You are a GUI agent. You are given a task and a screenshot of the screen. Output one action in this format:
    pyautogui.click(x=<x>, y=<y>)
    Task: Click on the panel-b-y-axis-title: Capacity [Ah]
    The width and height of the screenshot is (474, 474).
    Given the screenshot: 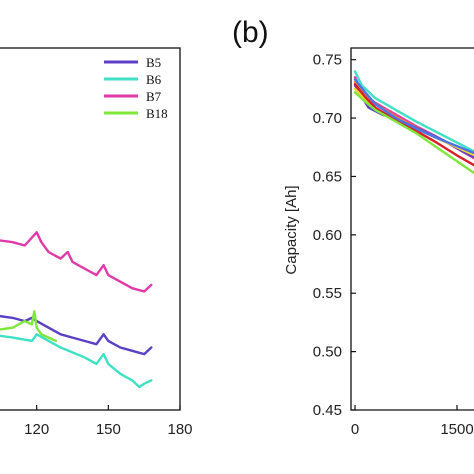 What is the action you would take?
    pyautogui.click(x=291, y=229)
    